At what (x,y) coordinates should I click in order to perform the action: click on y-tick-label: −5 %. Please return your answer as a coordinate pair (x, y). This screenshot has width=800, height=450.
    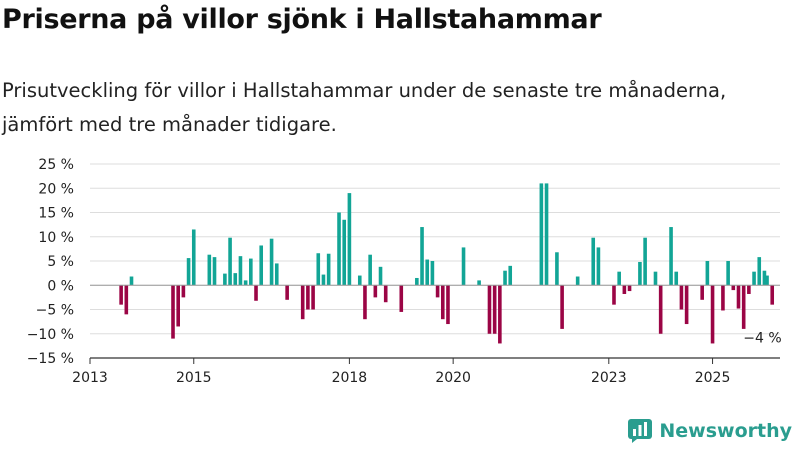
    Looking at the image, I should click on (55, 311).